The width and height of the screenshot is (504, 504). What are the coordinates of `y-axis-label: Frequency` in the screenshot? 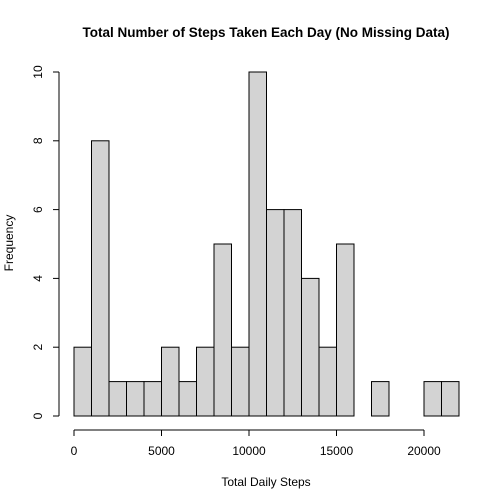 It's located at (9, 243).